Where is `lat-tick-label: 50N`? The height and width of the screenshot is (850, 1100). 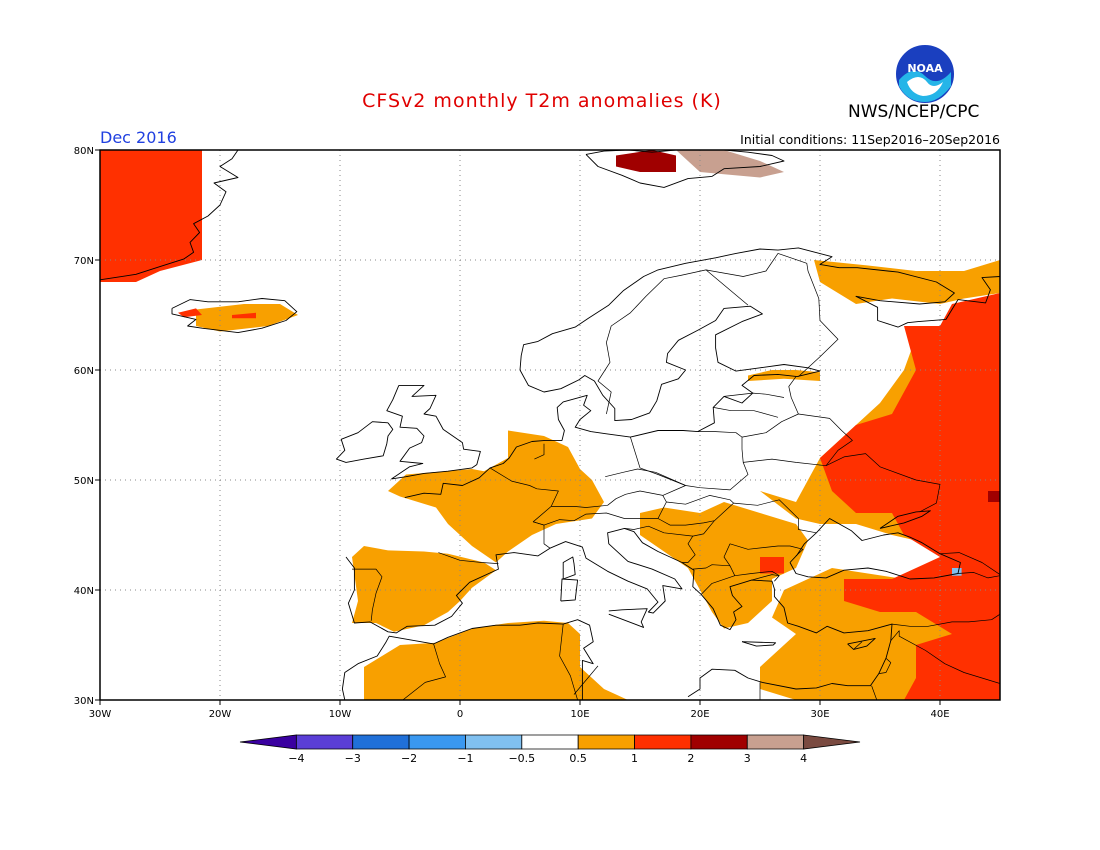
lat-tick-label: 50N is located at coordinates (84, 481).